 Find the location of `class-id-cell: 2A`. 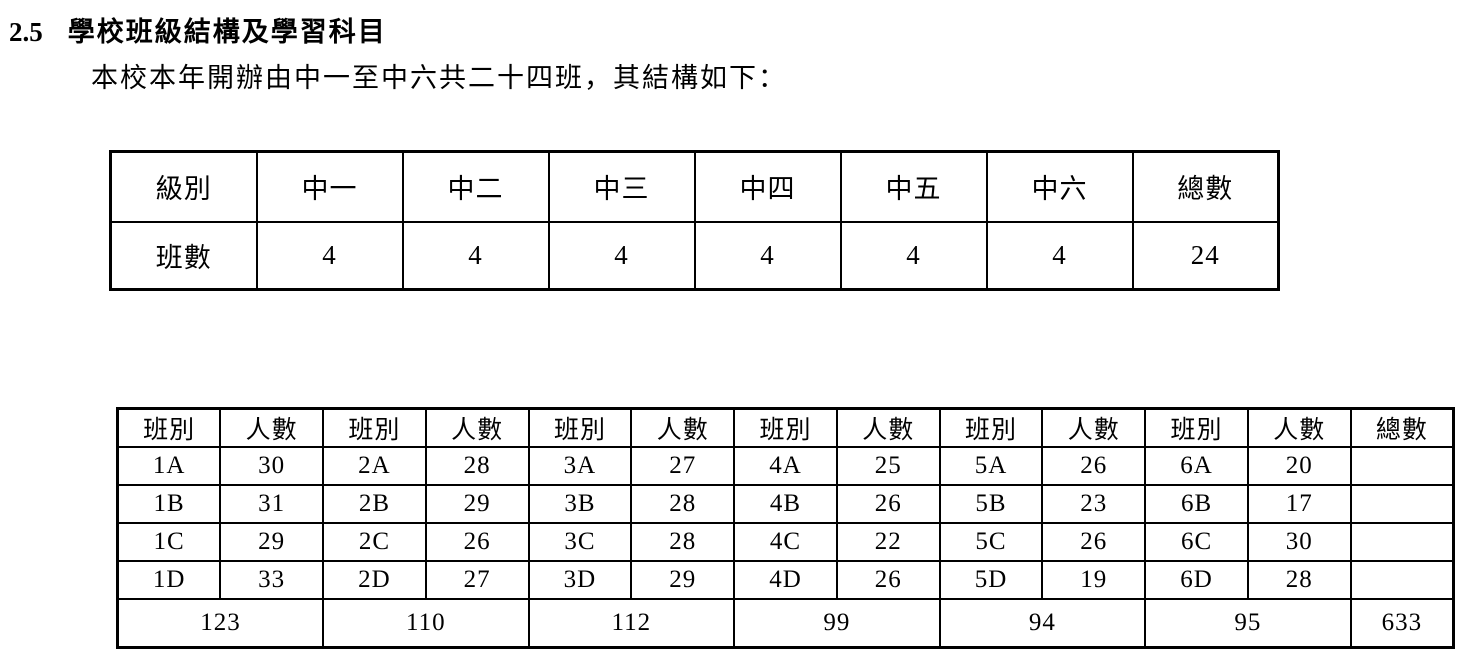

class-id-cell: 2A is located at coordinates (374, 466).